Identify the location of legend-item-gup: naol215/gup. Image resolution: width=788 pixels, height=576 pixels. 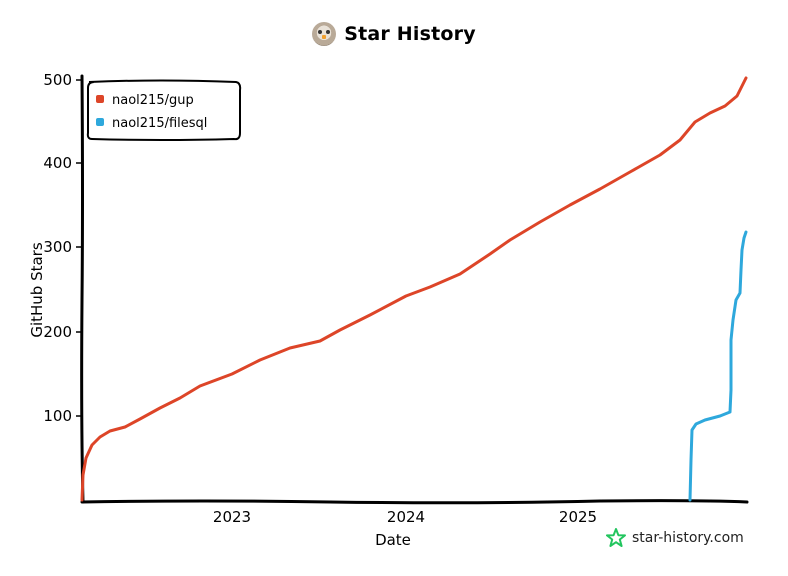
(145, 100).